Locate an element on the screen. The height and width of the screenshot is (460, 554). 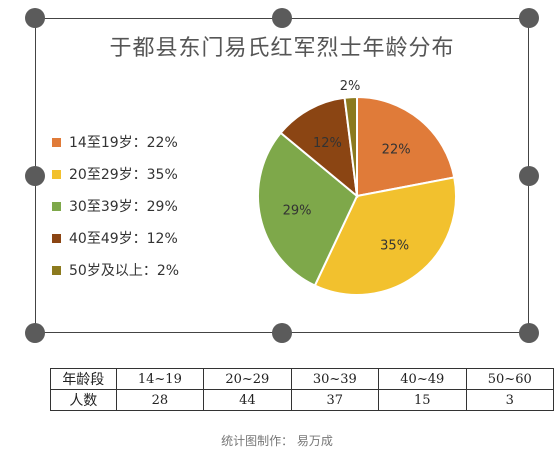
legend-label: 50岁及以上：2% is located at coordinates (124, 271).